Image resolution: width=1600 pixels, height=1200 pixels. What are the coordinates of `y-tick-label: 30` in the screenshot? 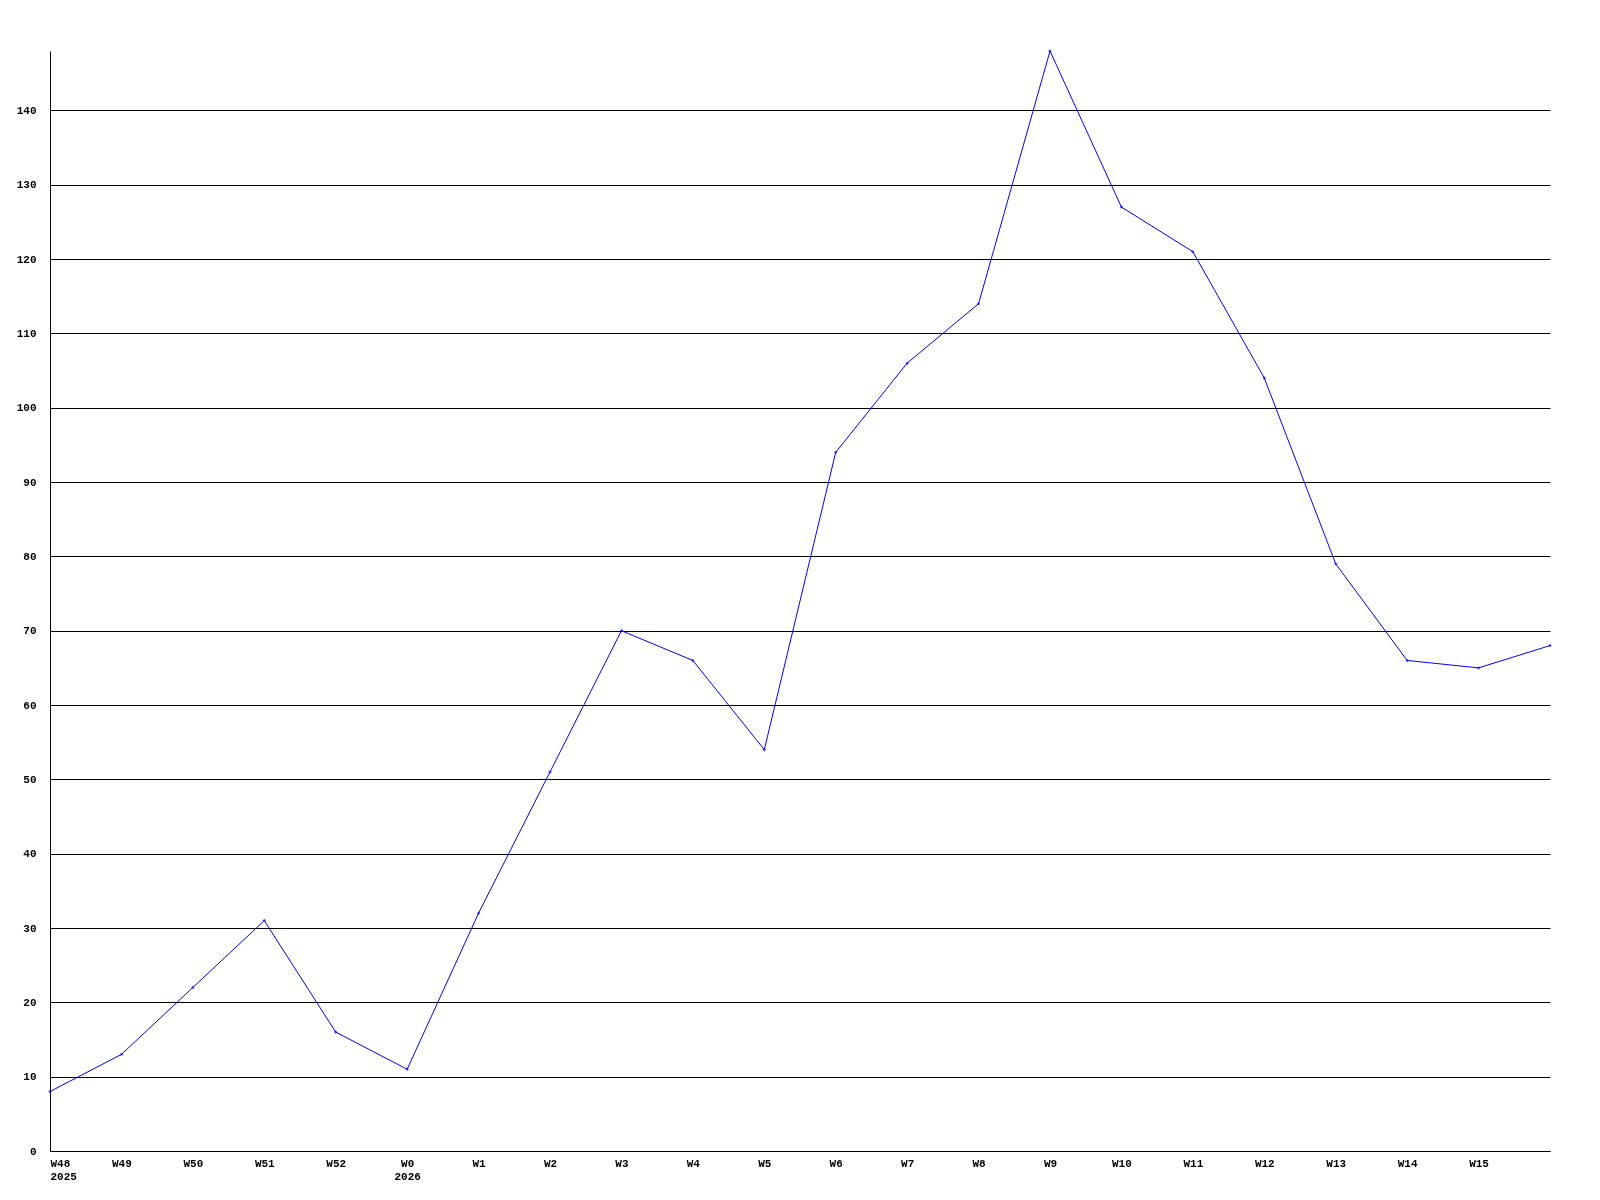 It's located at (30, 928).